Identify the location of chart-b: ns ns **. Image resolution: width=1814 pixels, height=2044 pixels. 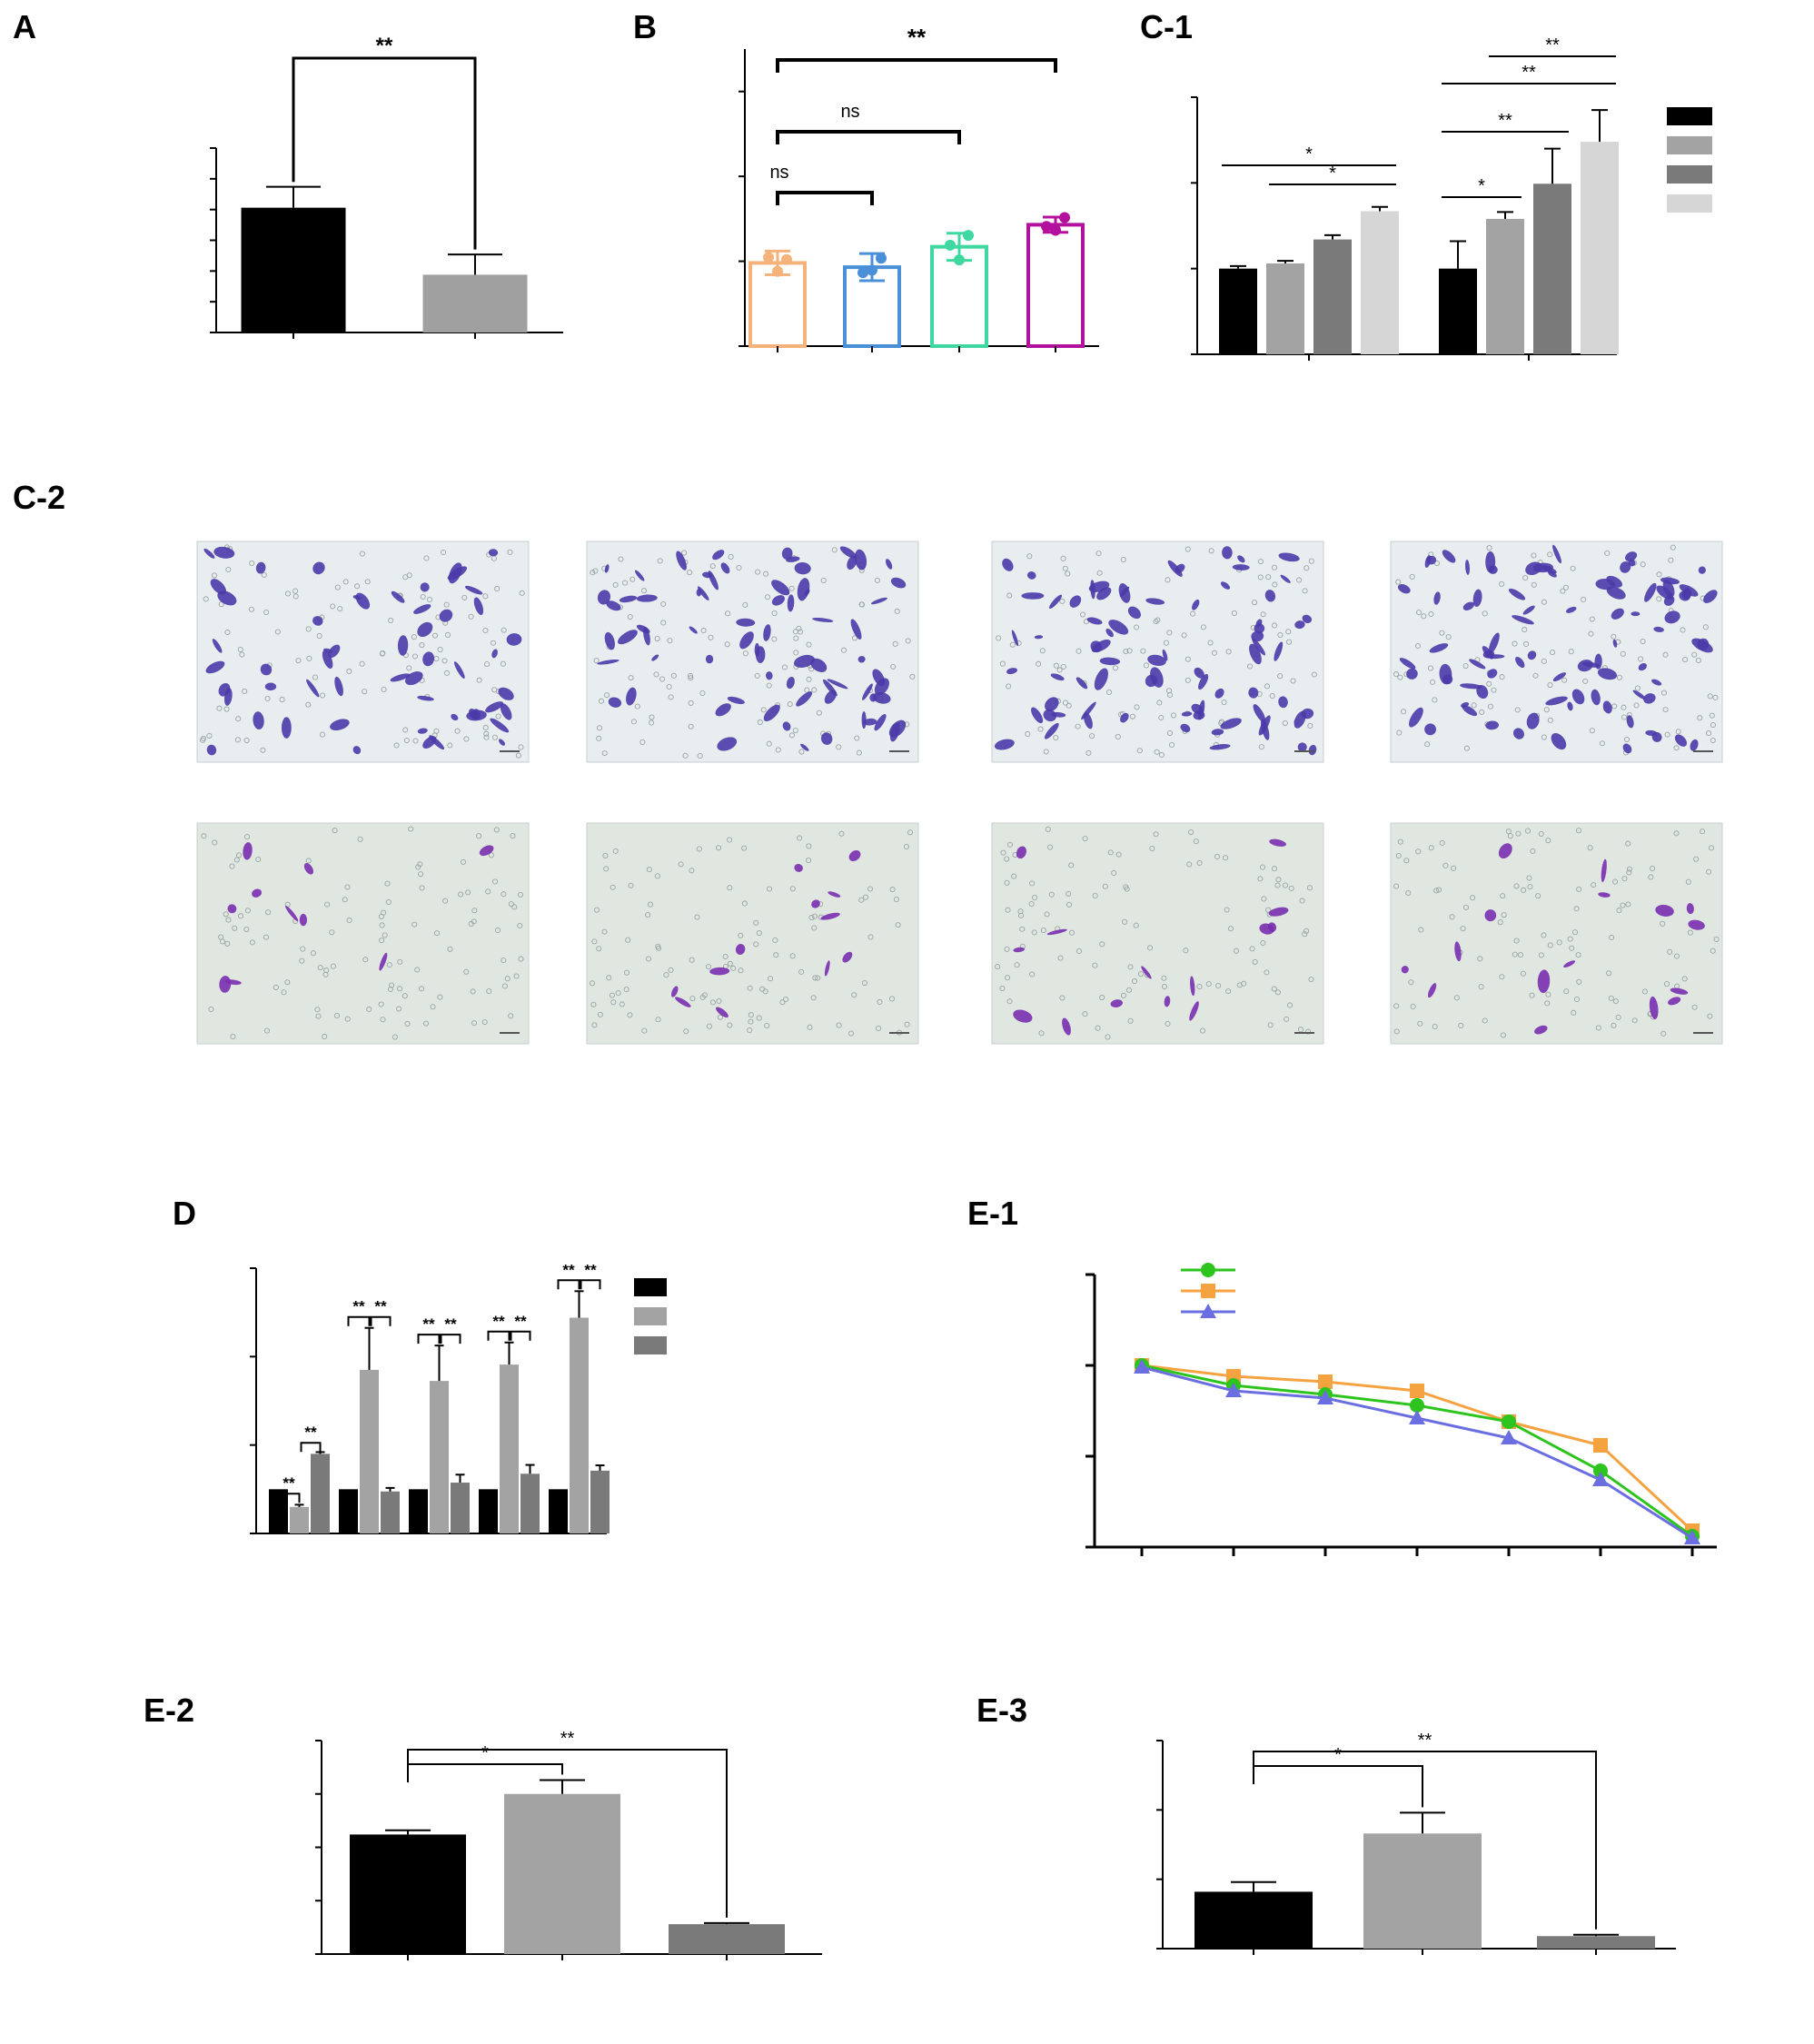
(918, 188).